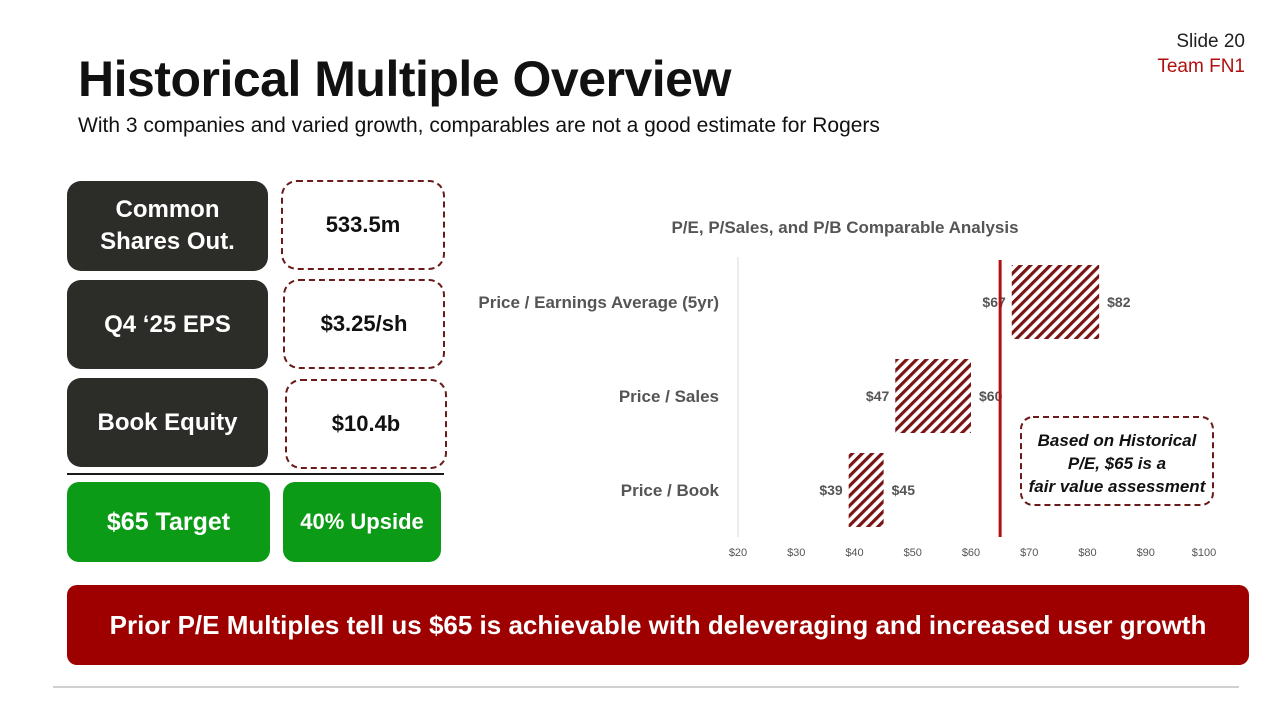 The width and height of the screenshot is (1280, 720). What do you see at coordinates (796, 553) in the screenshot?
I see `x-tick-label: $30` at bounding box center [796, 553].